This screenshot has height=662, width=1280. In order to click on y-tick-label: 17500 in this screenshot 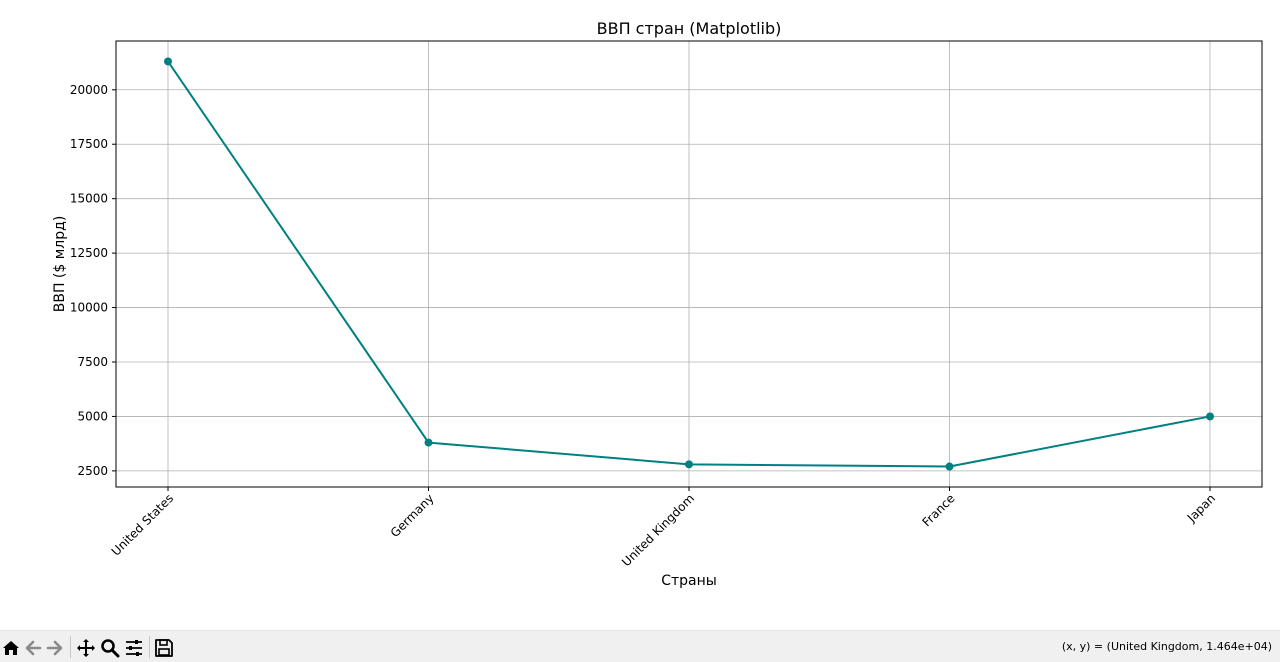, I will do `click(89, 144)`.